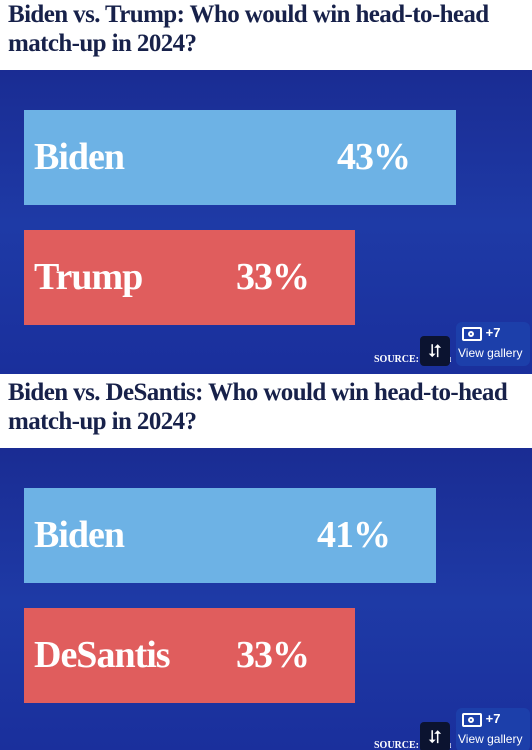 Image resolution: width=532 pixels, height=750 pixels. What do you see at coordinates (230, 535) in the screenshot?
I see `bar-biden: Biden 41%` at bounding box center [230, 535].